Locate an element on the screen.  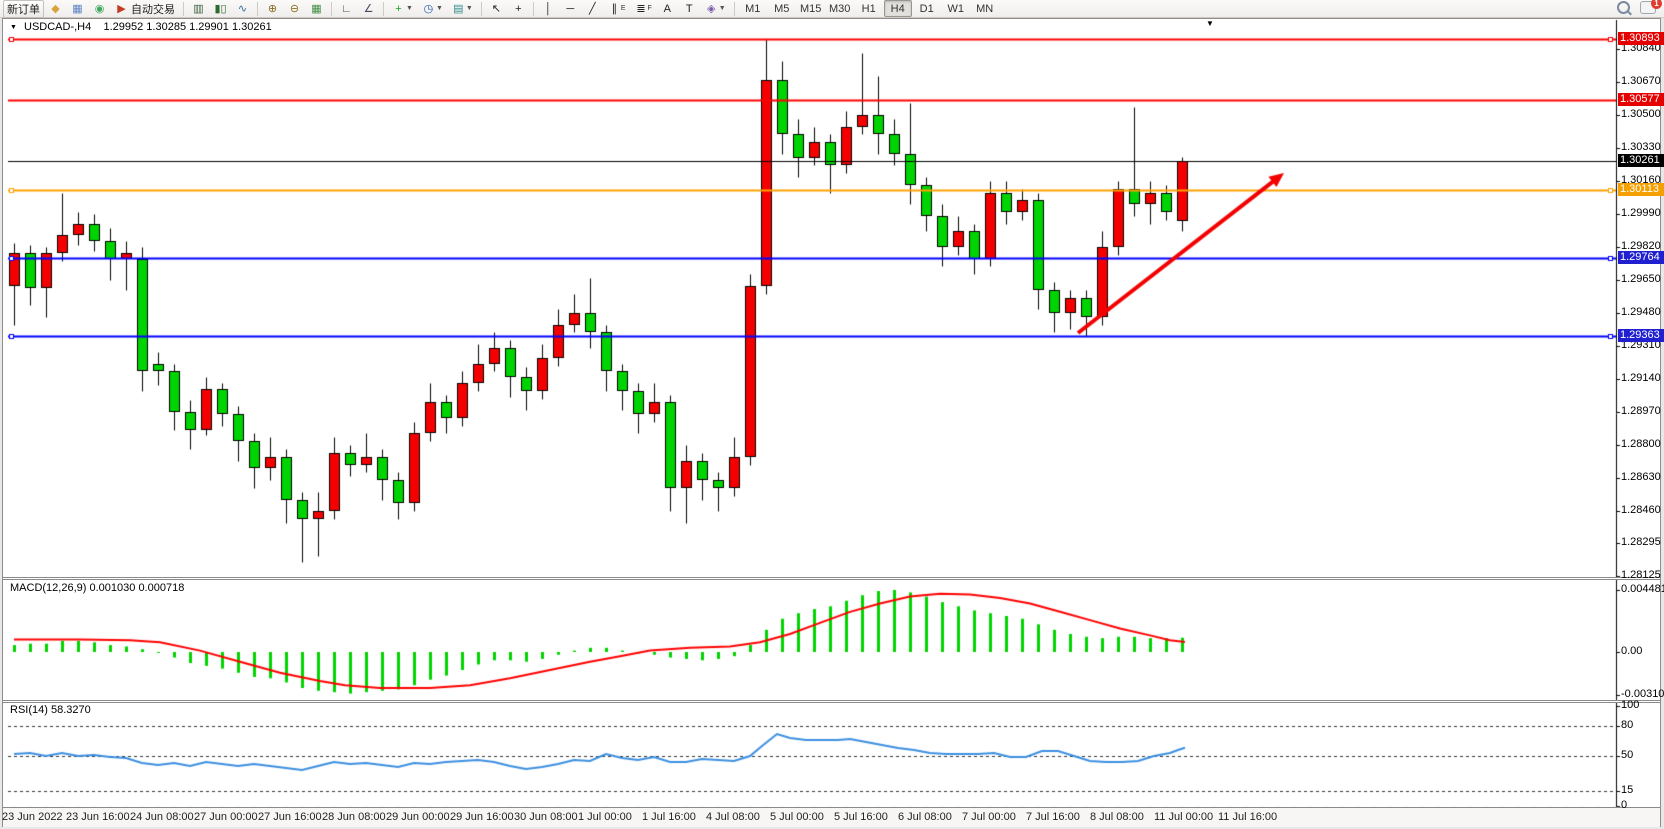
zoom-out-button: ⊖ is located at coordinates (294, 9).